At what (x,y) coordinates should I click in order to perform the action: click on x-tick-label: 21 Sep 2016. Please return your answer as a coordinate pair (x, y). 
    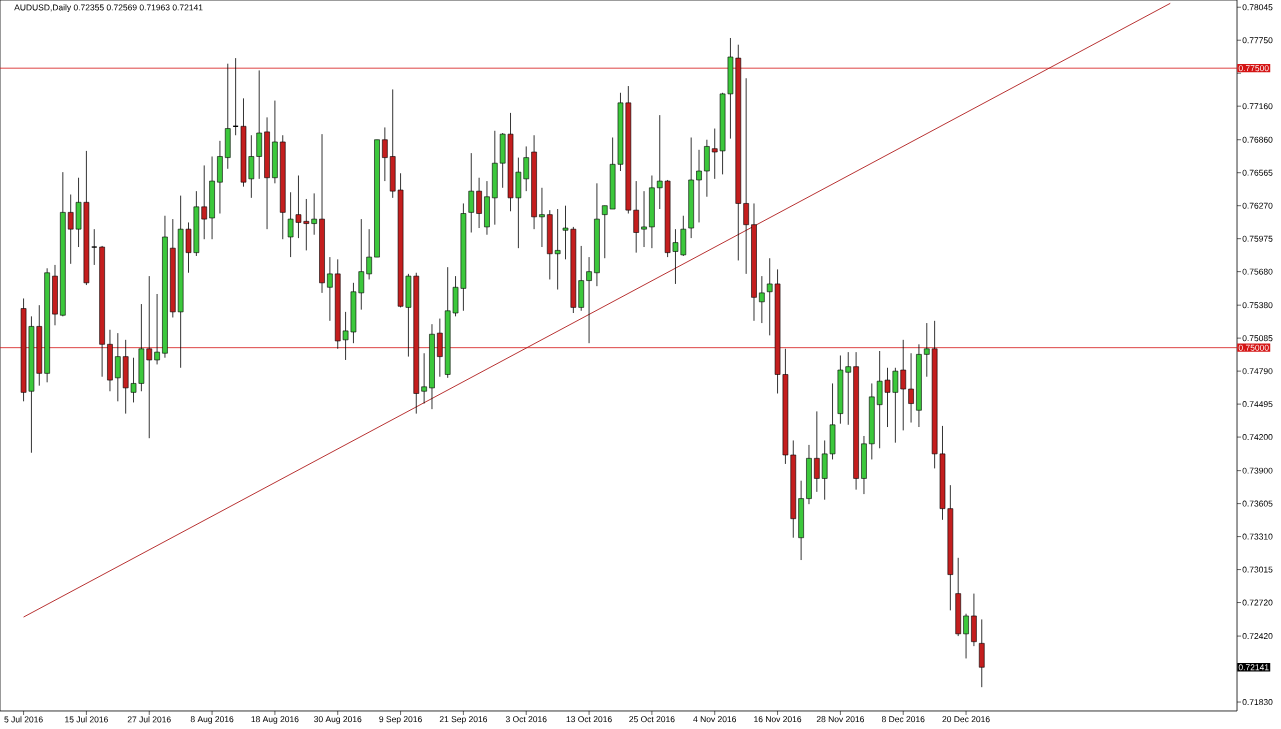
    Looking at the image, I should click on (463, 720).